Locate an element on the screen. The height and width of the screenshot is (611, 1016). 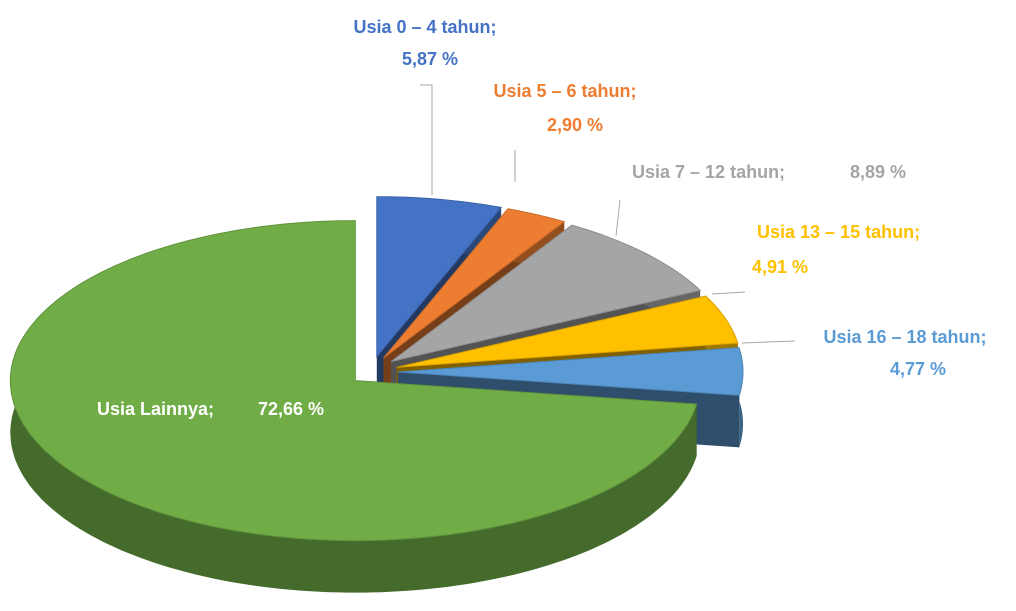
value-label: 72,66 % is located at coordinates (291, 409).